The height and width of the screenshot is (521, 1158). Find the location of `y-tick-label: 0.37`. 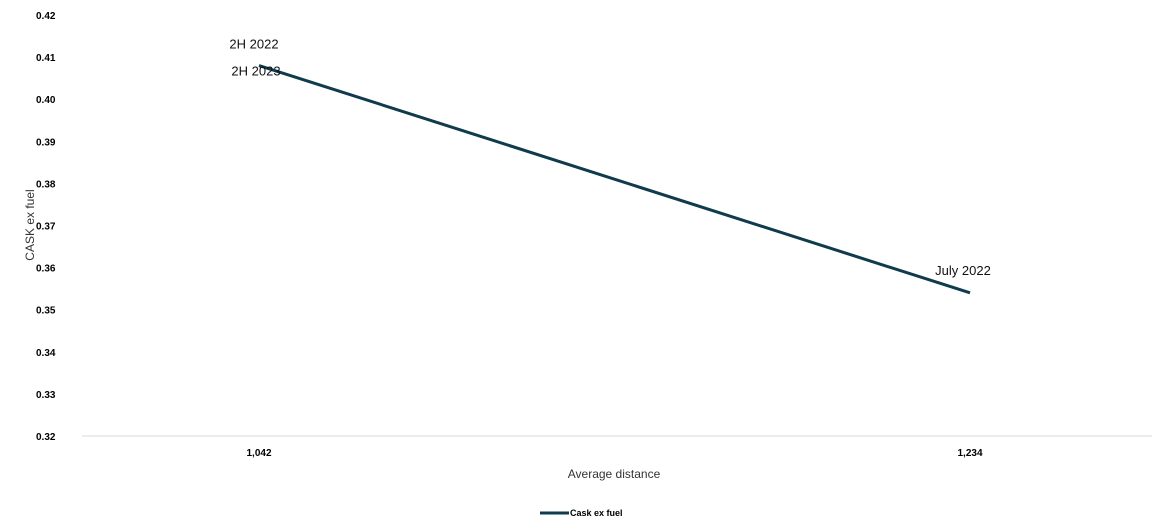

y-tick-label: 0.37 is located at coordinates (46, 227).